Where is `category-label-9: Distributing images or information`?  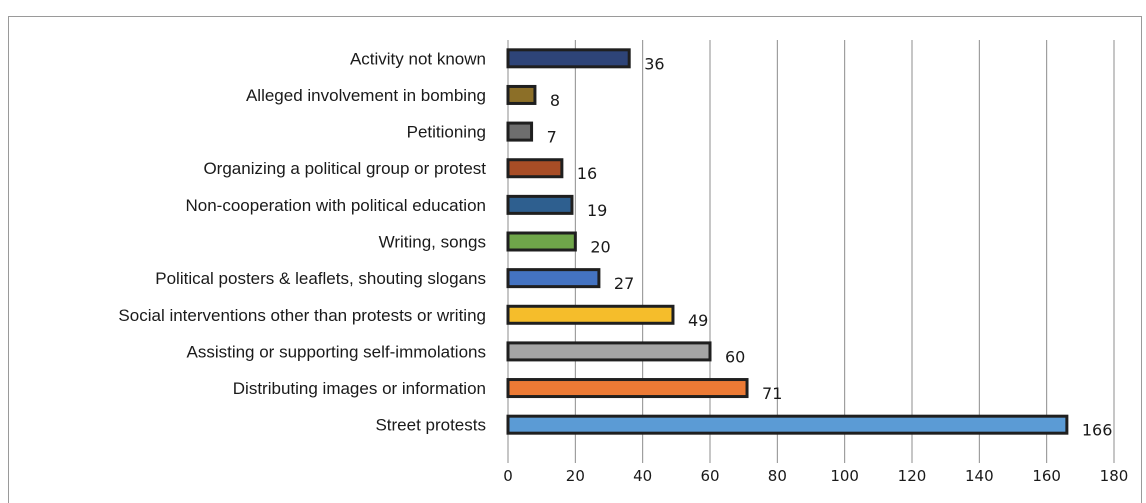
category-label-9: Distributing images or information is located at coordinates (359, 388).